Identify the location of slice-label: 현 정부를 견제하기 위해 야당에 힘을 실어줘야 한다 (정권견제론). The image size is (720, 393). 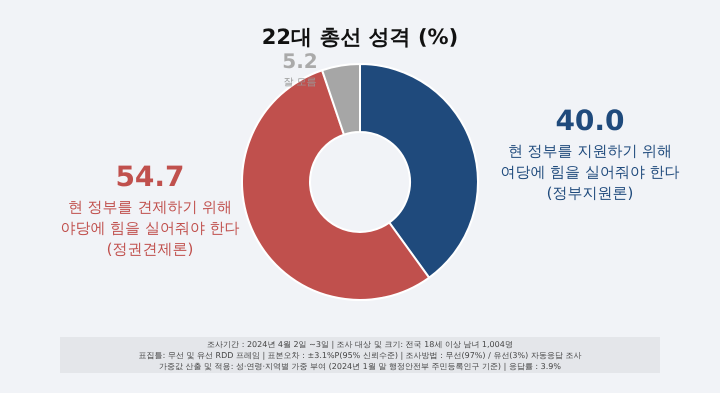
(150, 228).